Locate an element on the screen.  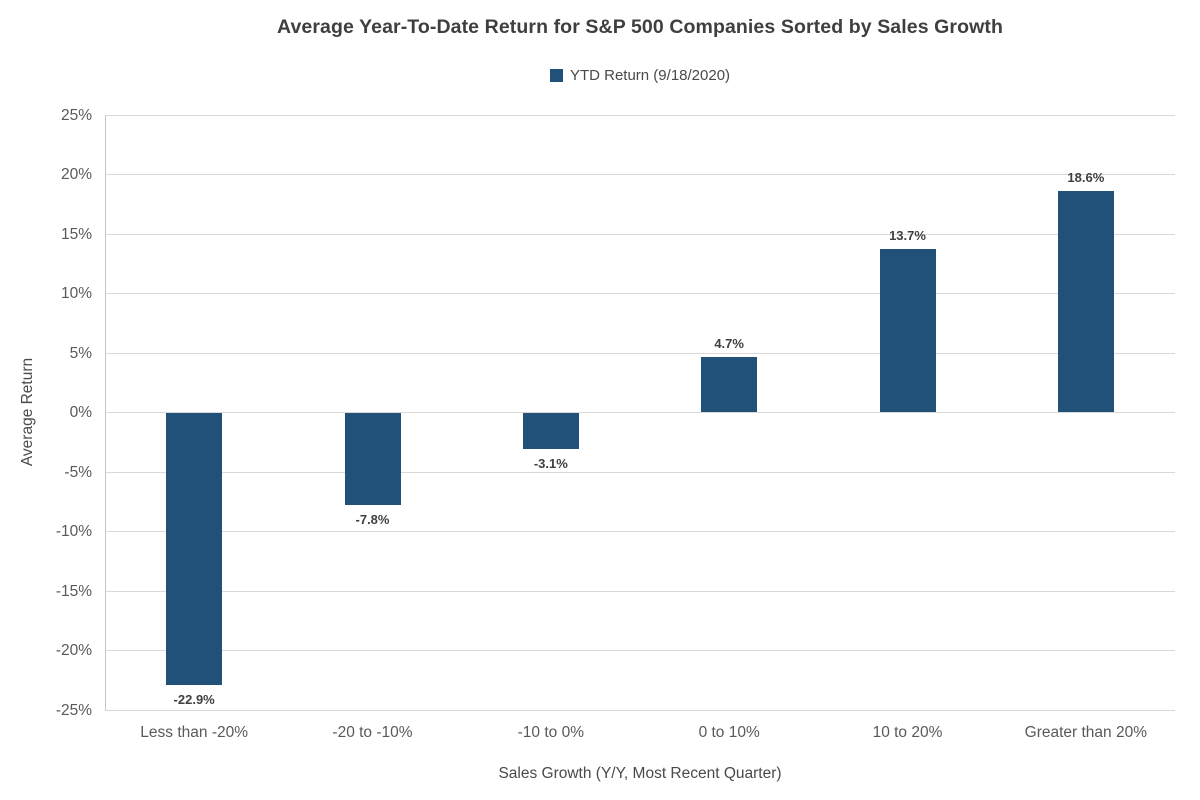
y-tick-label: -5% is located at coordinates (78, 472).